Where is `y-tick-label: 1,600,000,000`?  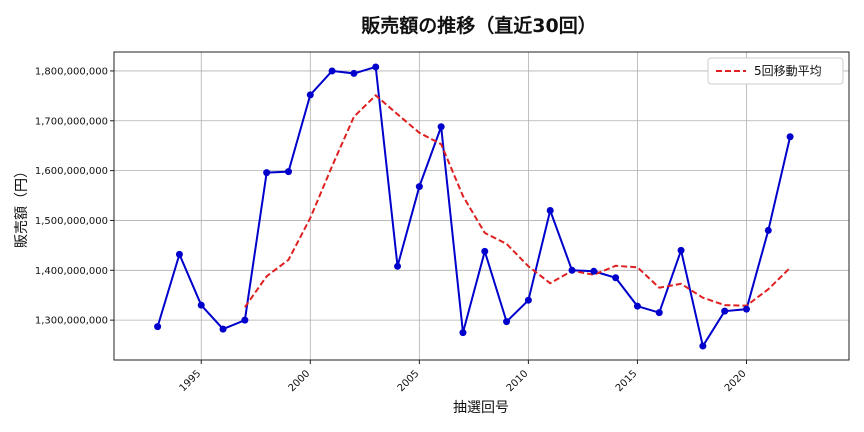
y-tick-label: 1,600,000,000 is located at coordinates (71, 171).